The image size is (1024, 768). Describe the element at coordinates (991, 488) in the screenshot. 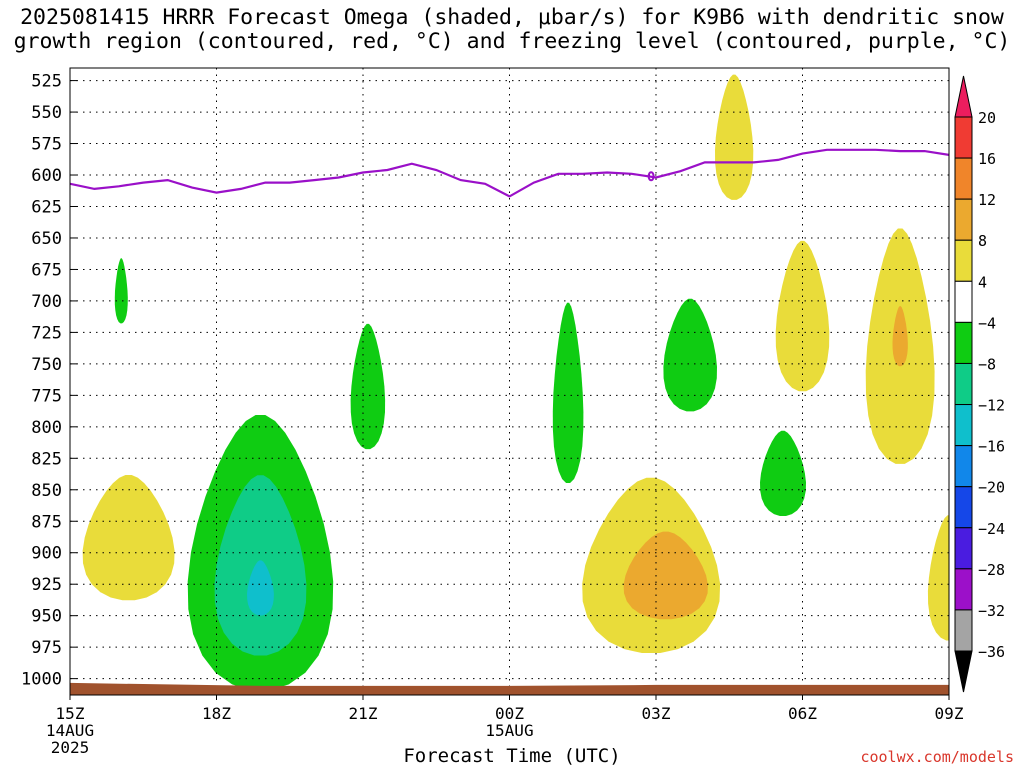

I see `colorbar-label-9: −20` at that location.